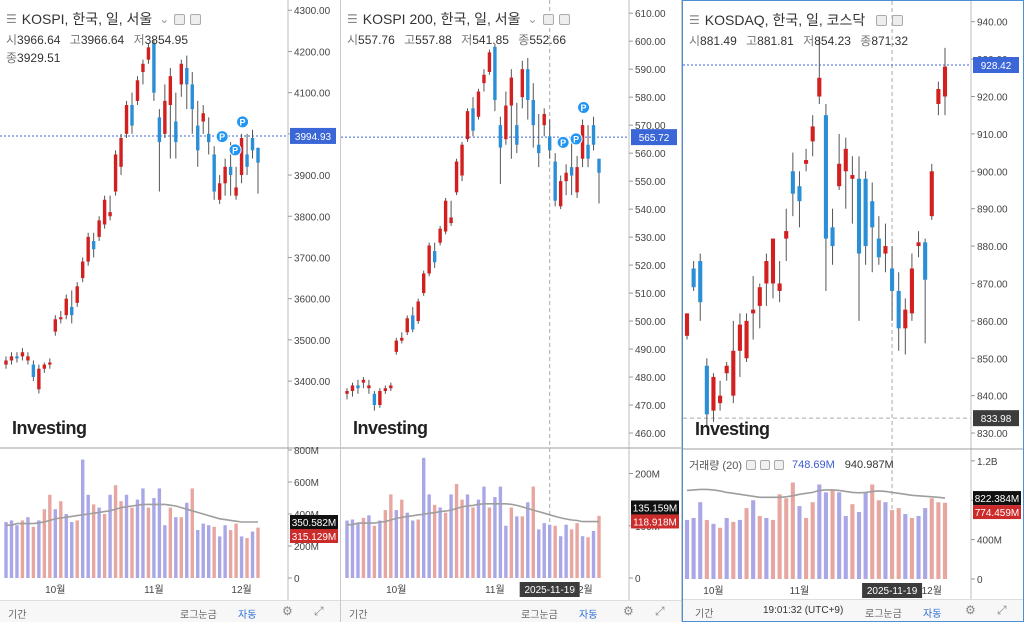 The height and width of the screenshot is (622, 1024). I want to click on volume-tick-label: 600M, so click(306, 483).